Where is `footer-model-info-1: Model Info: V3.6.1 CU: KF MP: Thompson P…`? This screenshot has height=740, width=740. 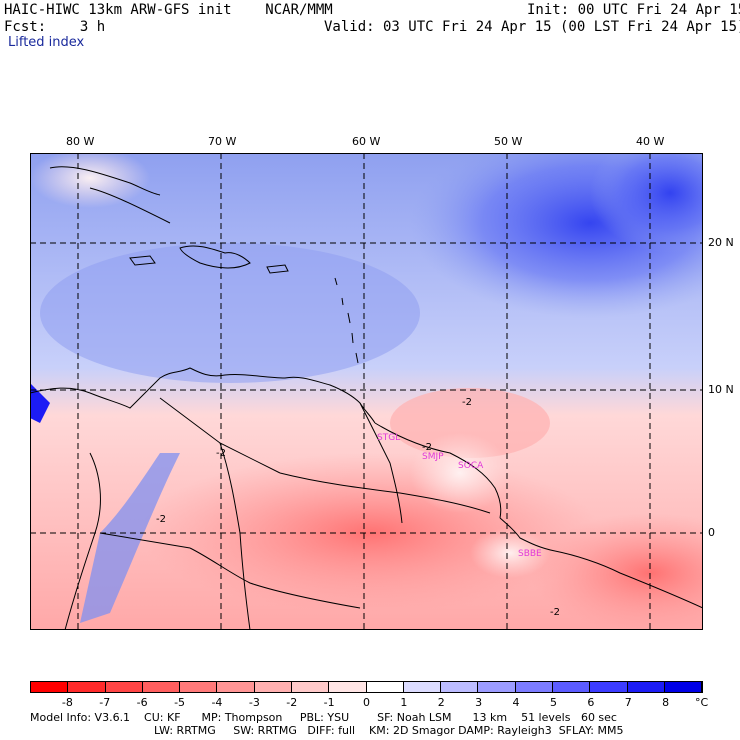 footer-model-info-1: Model Info: V3.6.1 CU: KF MP: Thompson P… is located at coordinates (323, 717).